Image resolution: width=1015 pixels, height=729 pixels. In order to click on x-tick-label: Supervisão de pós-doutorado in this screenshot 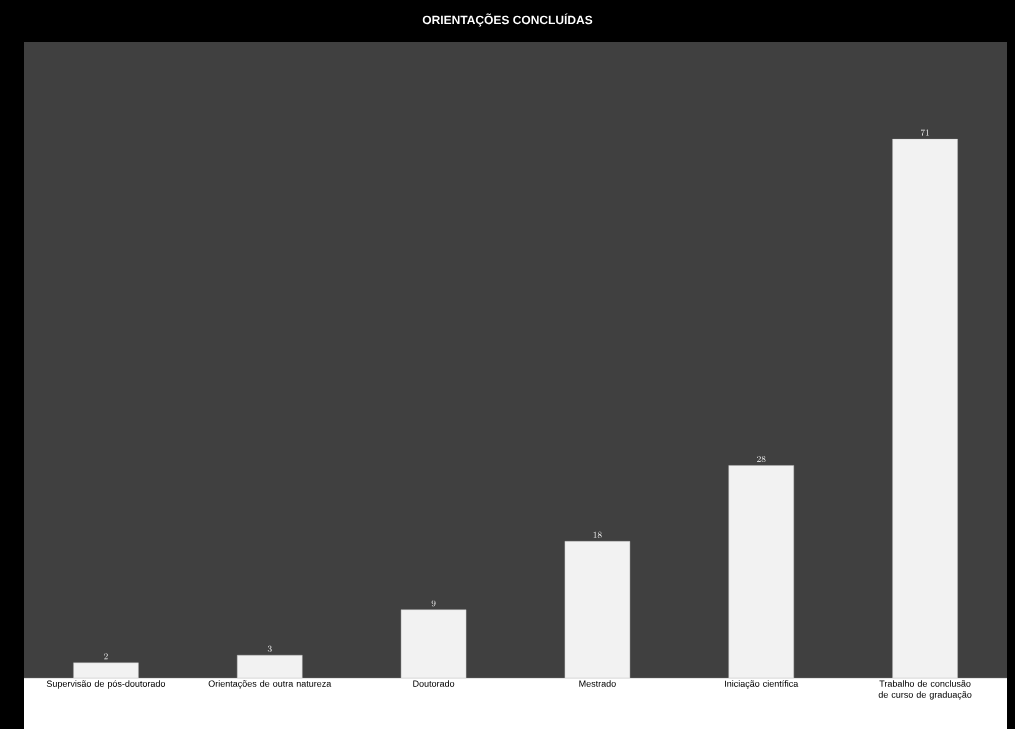, I will do `click(106, 684)`.